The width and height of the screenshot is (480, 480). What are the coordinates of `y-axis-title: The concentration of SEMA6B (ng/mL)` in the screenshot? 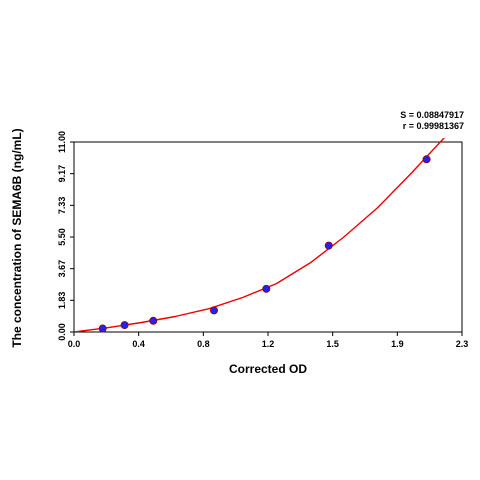 It's located at (17, 237).